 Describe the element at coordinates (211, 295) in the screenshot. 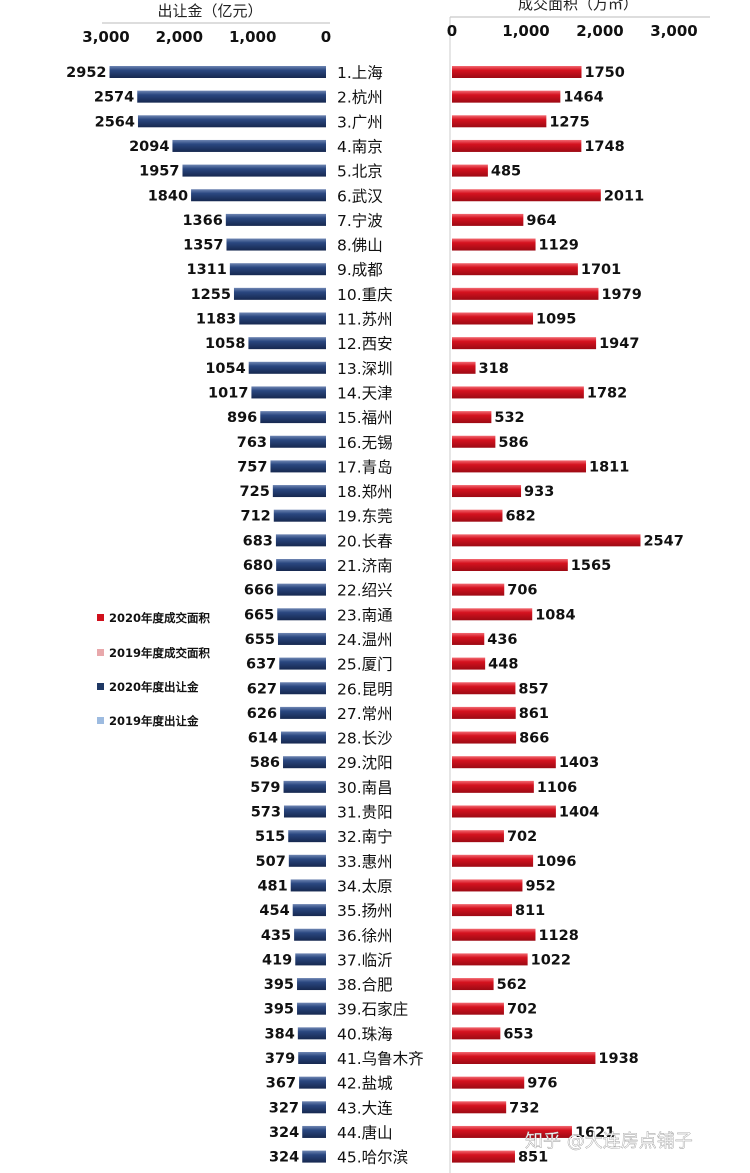

I see `left-bar-value: 1255` at that location.